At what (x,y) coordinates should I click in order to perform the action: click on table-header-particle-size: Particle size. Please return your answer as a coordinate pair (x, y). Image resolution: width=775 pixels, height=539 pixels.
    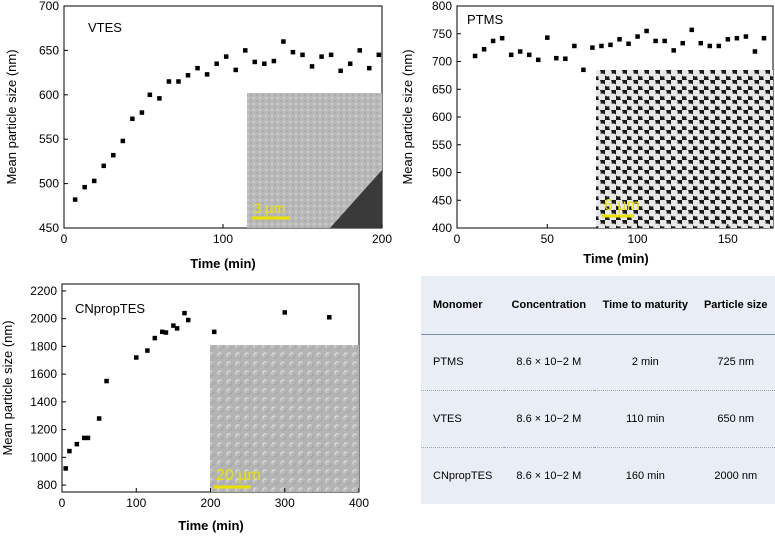
    Looking at the image, I should click on (735, 305).